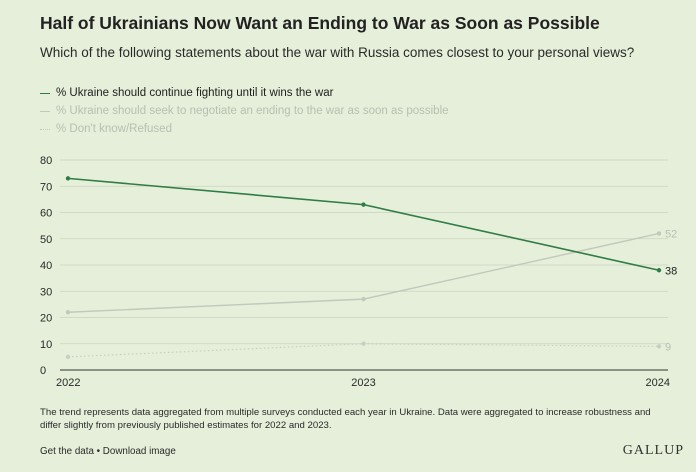 The height and width of the screenshot is (472, 696). What do you see at coordinates (46, 292) in the screenshot?
I see `y-tick-label-30: 30` at bounding box center [46, 292].